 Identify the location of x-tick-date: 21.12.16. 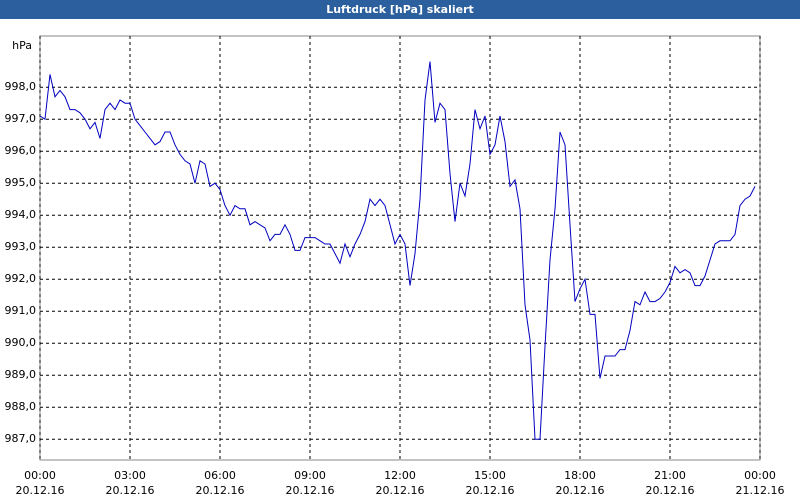
(760, 490).